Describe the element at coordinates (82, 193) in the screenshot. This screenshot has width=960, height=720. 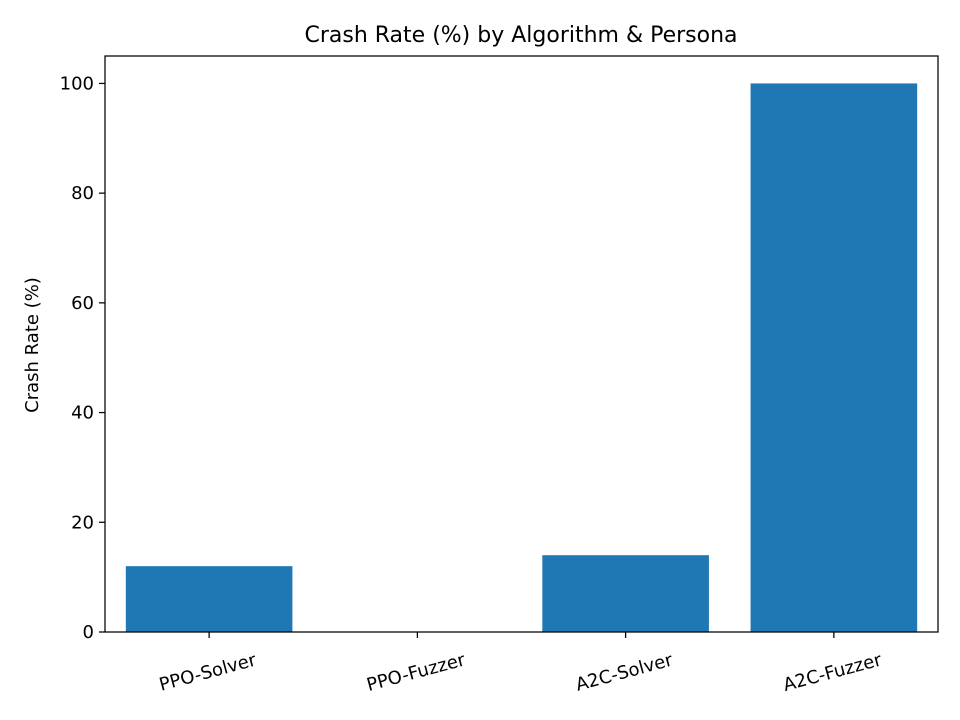
I see `y-tick-label: 80` at that location.